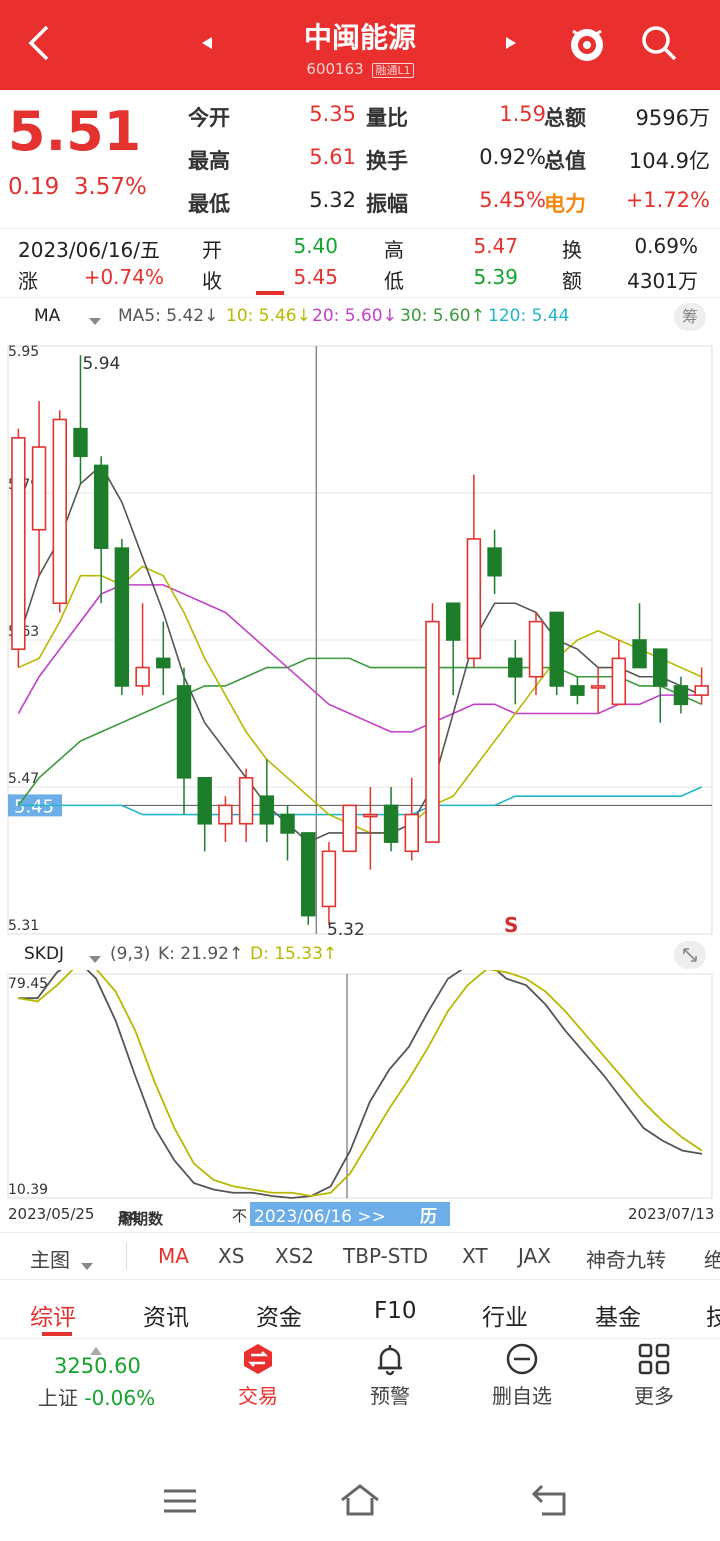  Describe the element at coordinates (387, 204) in the screenshot. I see `quote-label: 振幅` at that location.